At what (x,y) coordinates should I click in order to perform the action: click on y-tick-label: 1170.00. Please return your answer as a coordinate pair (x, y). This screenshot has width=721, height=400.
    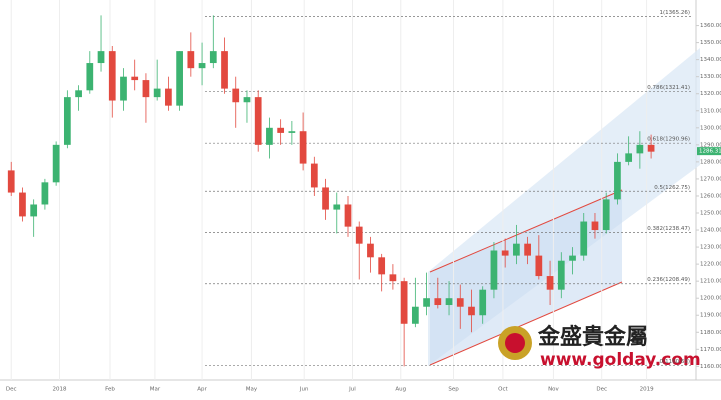
    Looking at the image, I should click on (710, 350).